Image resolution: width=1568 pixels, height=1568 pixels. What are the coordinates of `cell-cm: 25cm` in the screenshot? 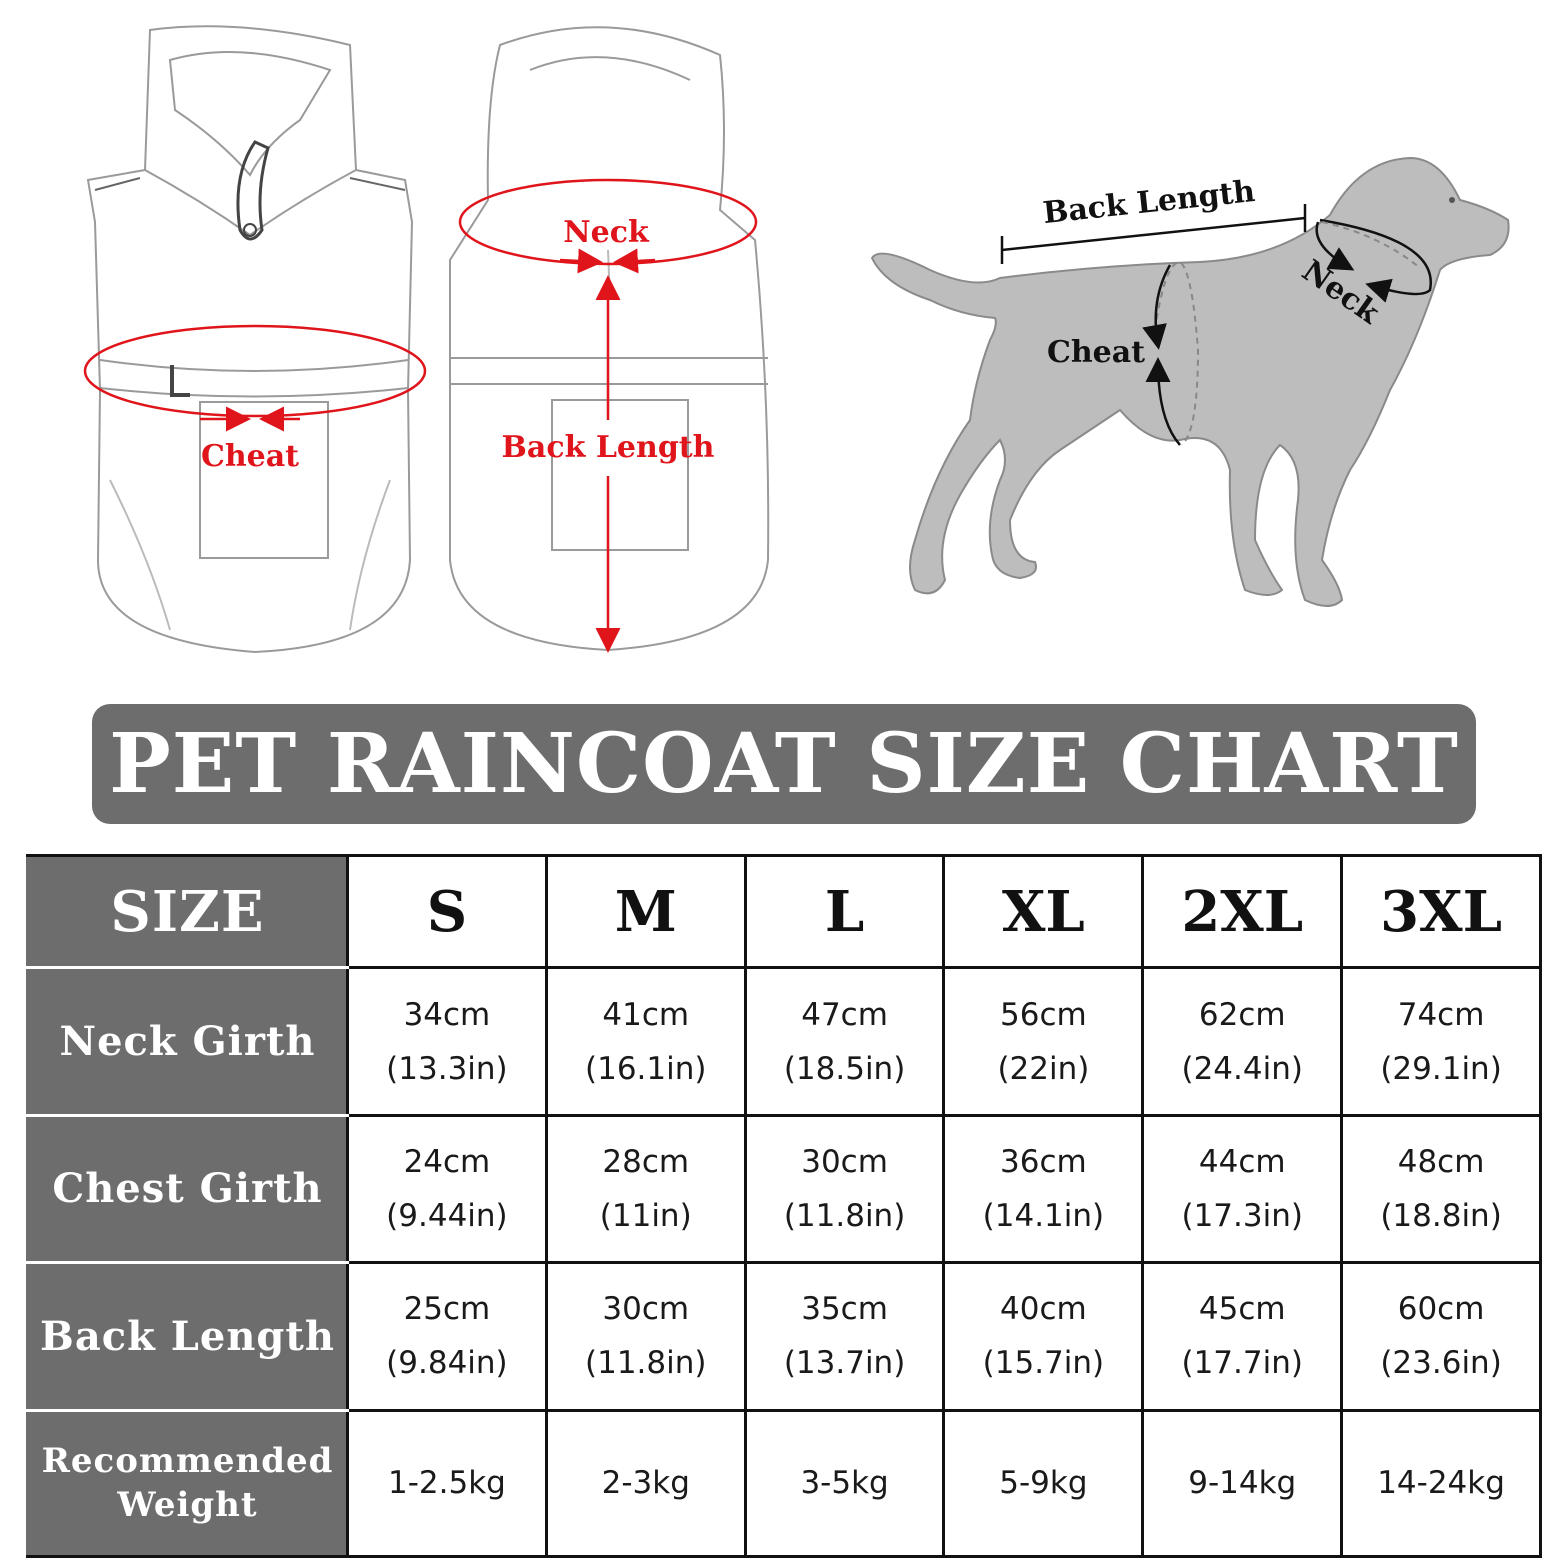 It's located at (447, 1309).